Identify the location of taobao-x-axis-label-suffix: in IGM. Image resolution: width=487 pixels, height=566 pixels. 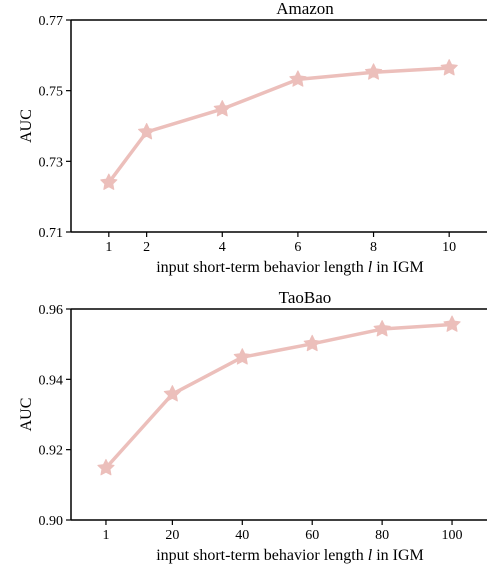
(398, 555).